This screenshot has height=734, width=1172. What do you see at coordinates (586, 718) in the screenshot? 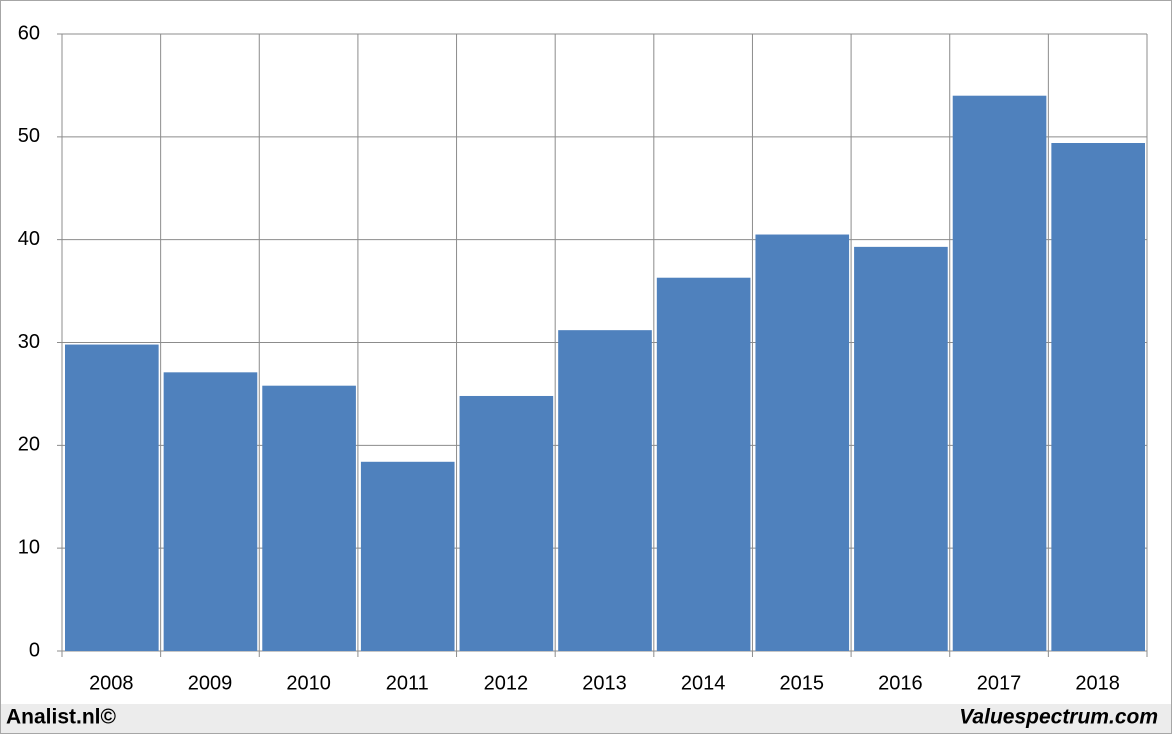
I see `footer-band` at bounding box center [586, 718].